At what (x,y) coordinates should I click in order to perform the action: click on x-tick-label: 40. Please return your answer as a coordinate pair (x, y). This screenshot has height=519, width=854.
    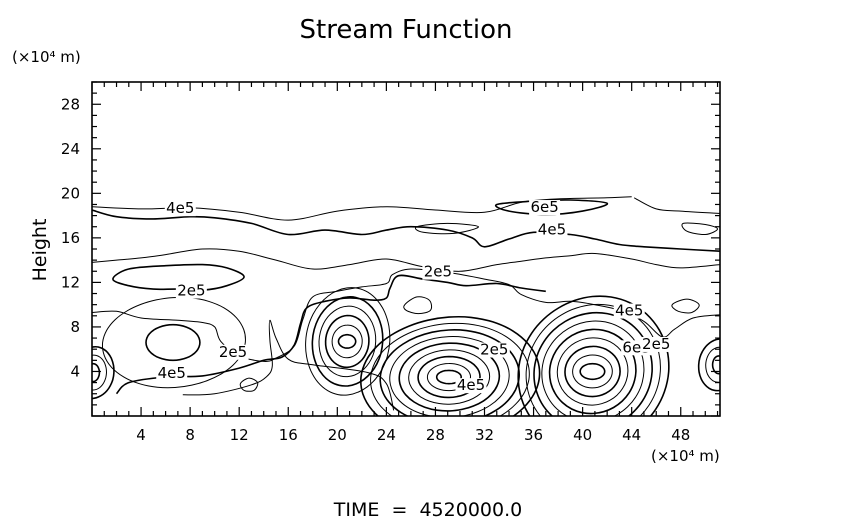
    Looking at the image, I should click on (582, 435).